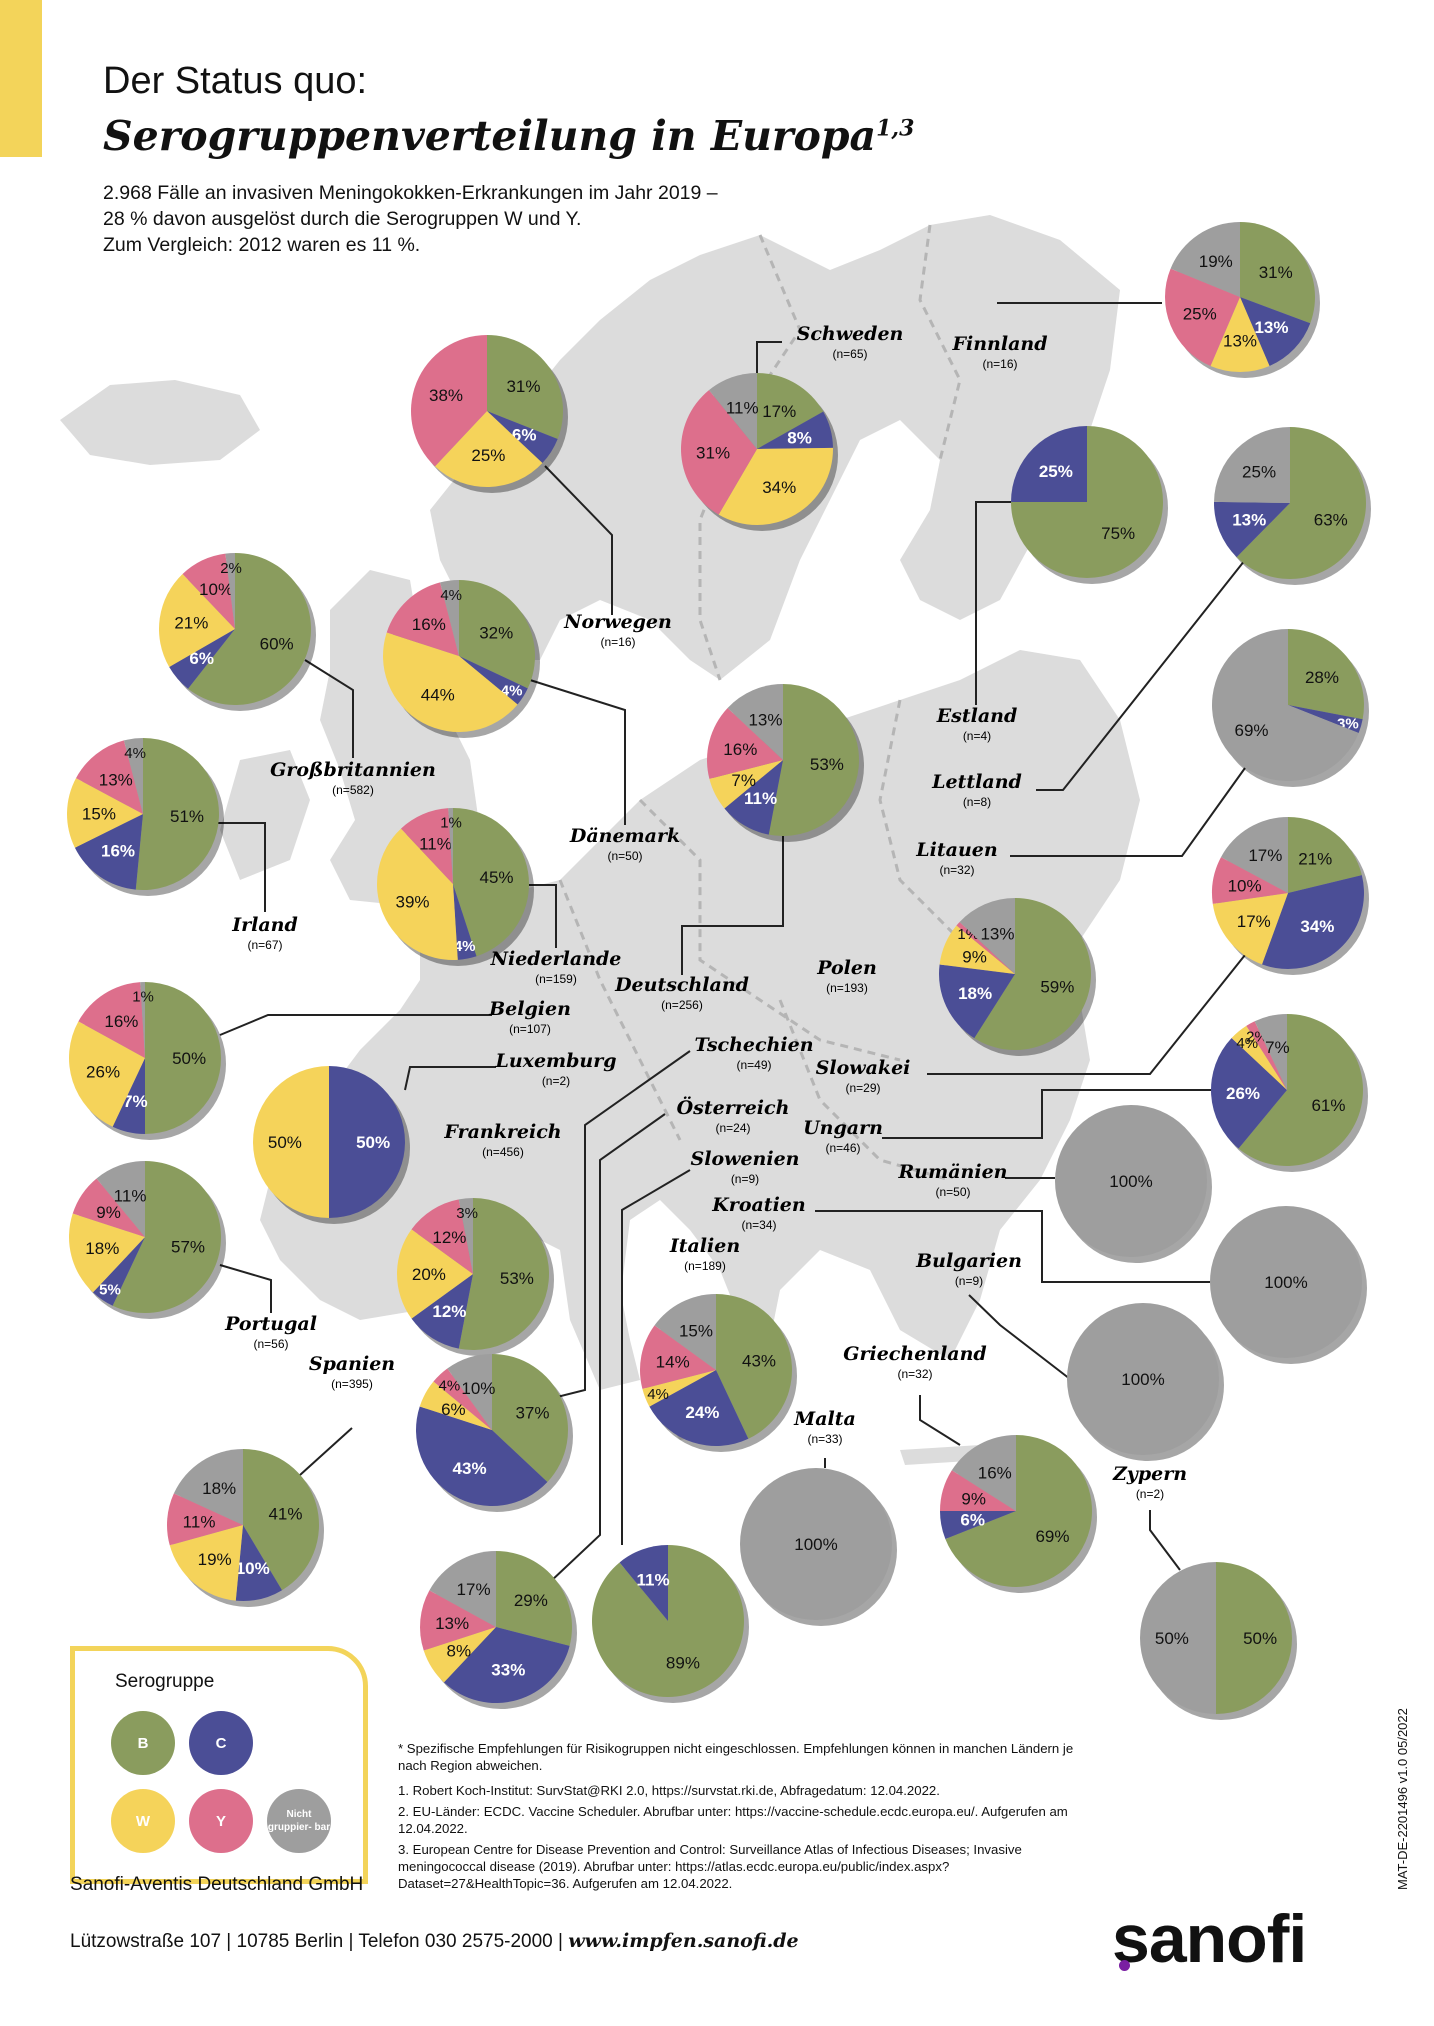 This screenshot has height=2026, width=1434. I want to click on country-count: (n=2), so click(556, 1081).